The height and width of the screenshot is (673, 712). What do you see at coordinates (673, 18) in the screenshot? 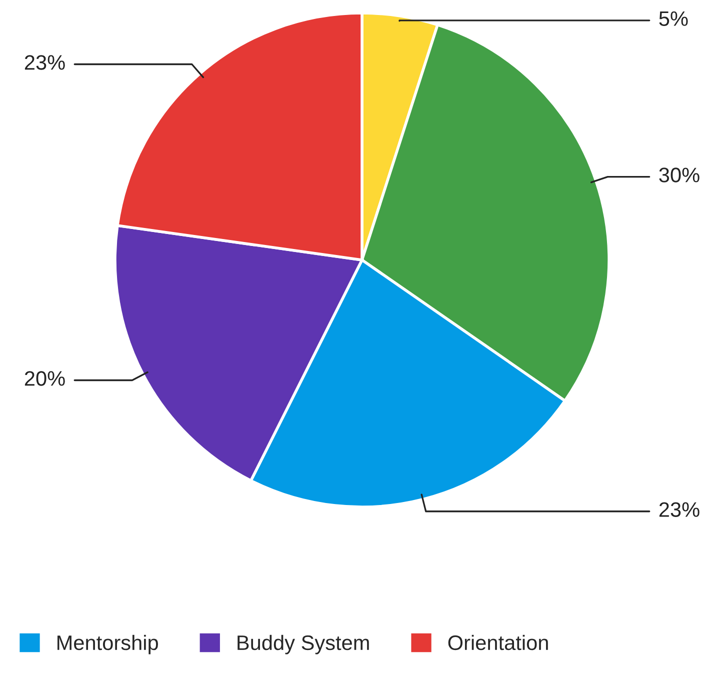
I see `data-label: 5%` at bounding box center [673, 18].